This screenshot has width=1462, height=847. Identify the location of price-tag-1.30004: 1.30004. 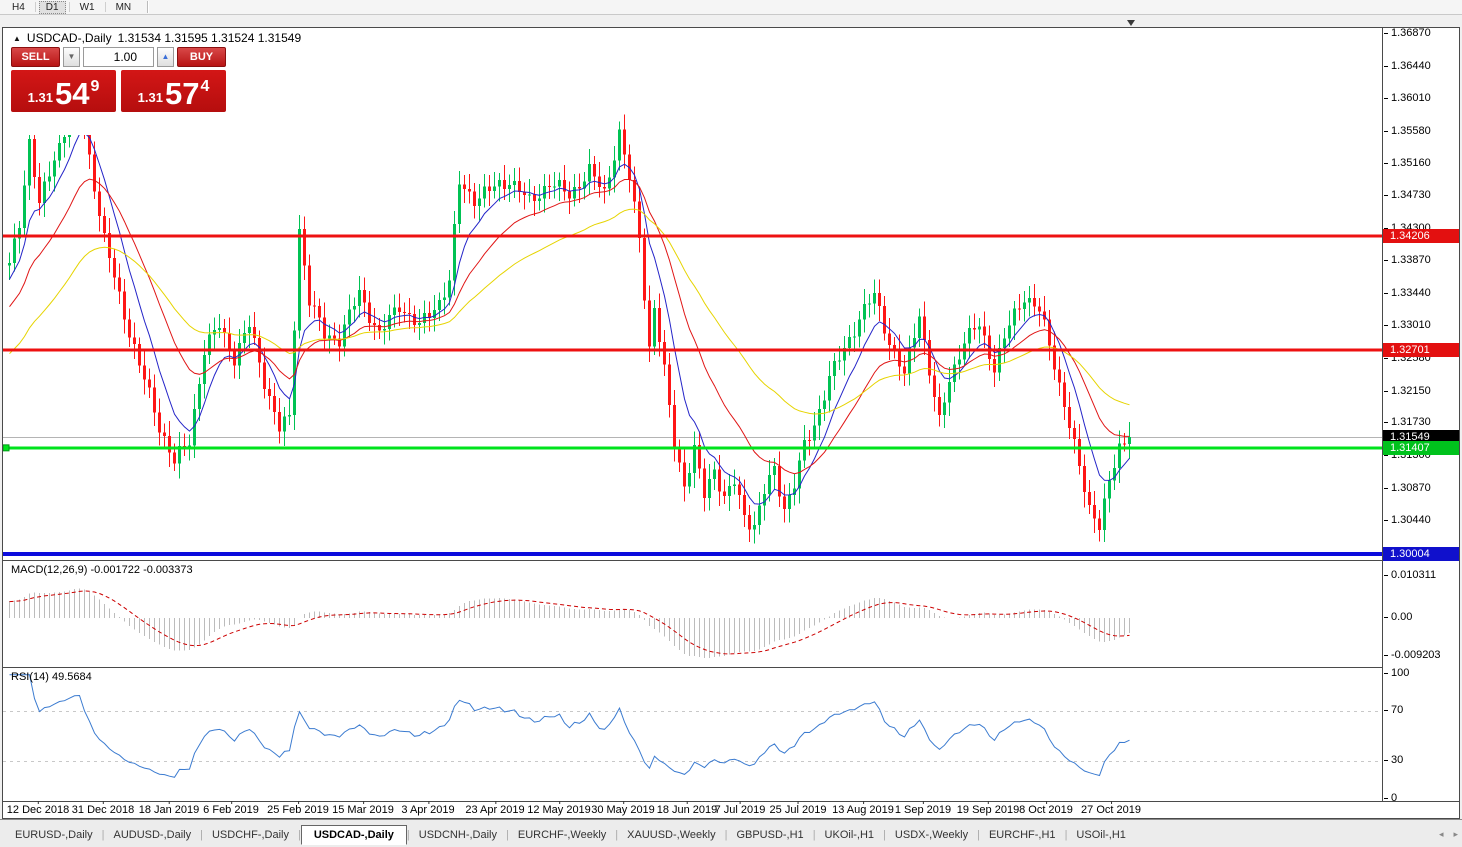
(1421, 554).